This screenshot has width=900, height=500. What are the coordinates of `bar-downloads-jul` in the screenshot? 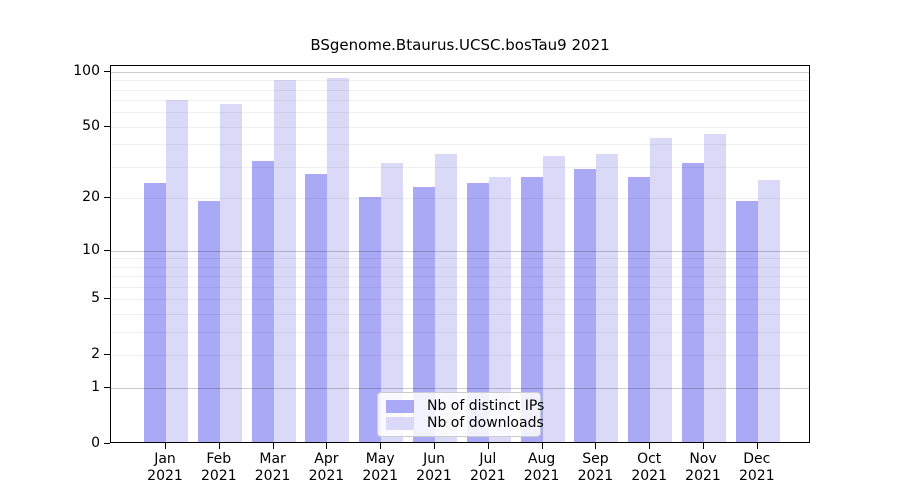 It's located at (499, 309).